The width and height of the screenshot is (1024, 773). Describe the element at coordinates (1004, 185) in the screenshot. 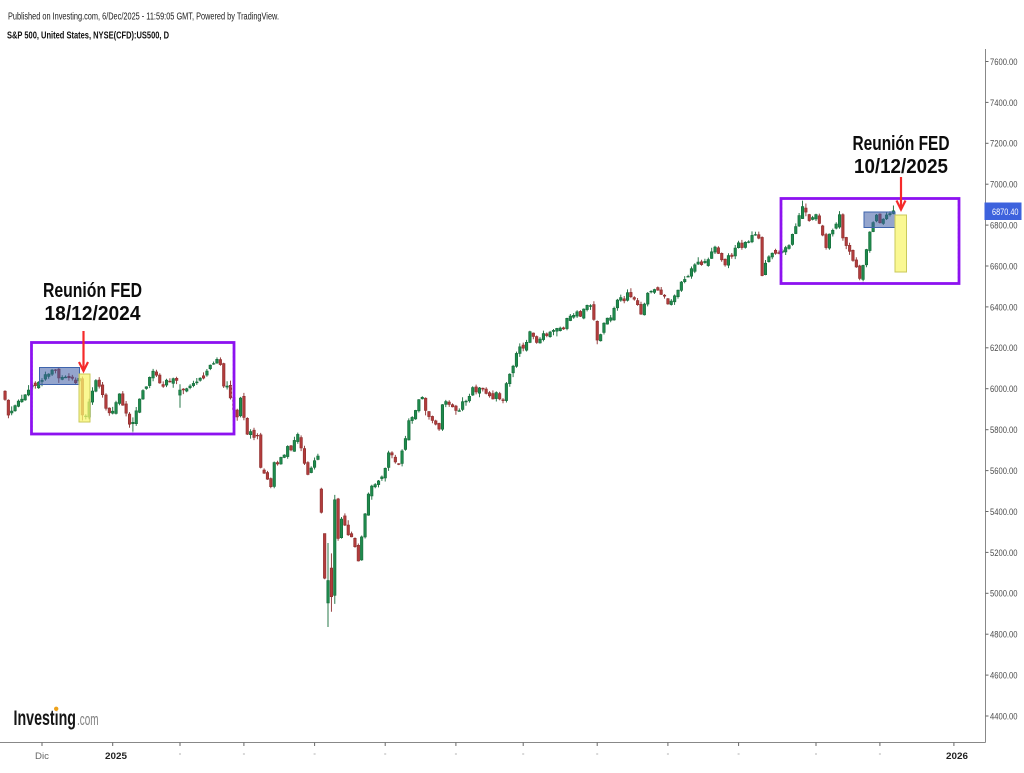

I see `svg-text: 7000.00` at that location.